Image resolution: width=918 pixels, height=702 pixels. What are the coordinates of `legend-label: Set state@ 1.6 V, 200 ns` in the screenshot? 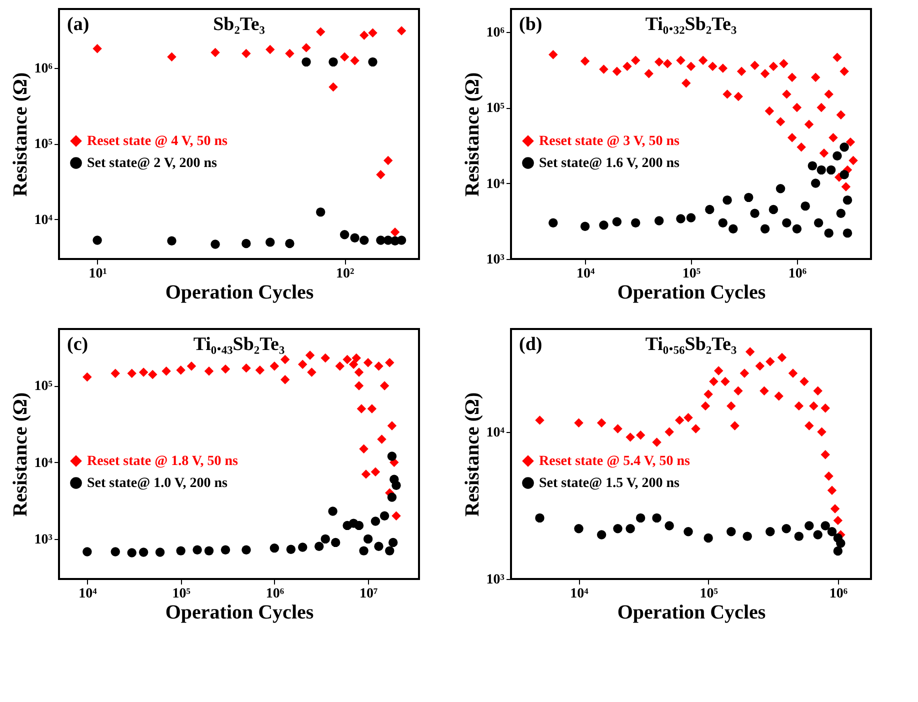 It's located at (609, 163).